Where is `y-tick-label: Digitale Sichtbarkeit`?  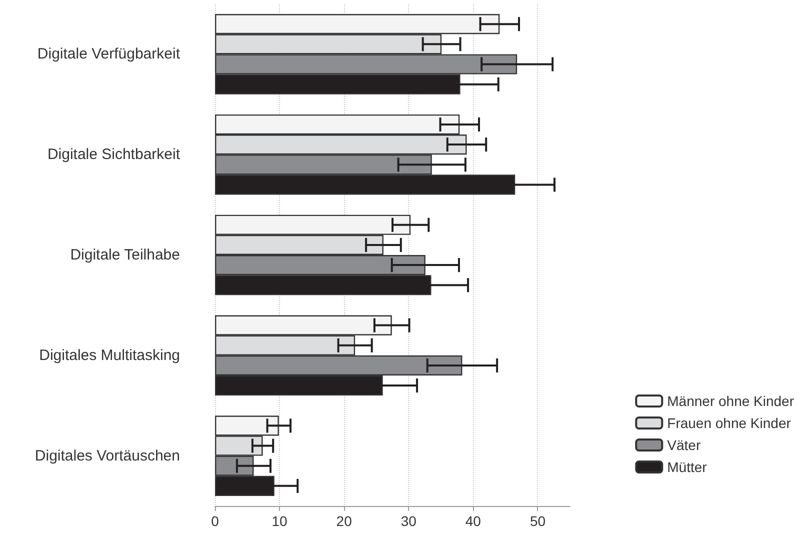 y-tick-label: Digitale Sichtbarkeit is located at coordinates (114, 155).